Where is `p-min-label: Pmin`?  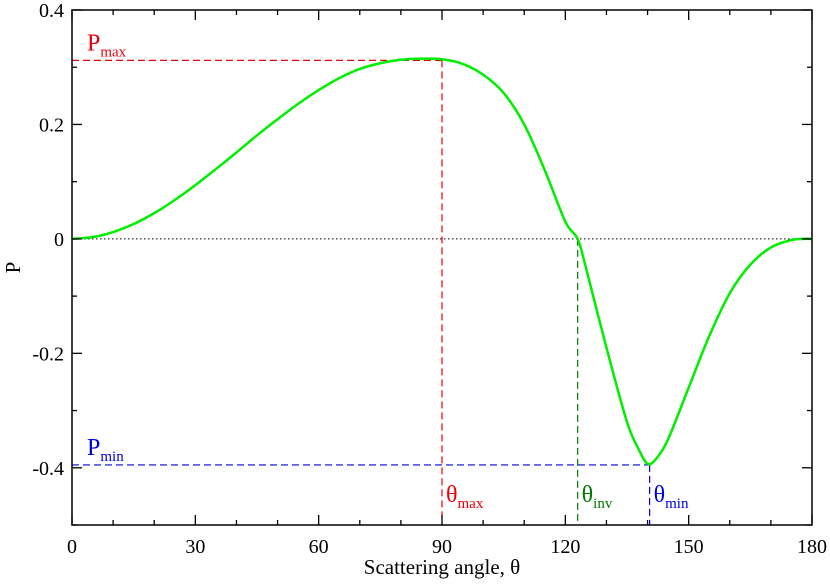
p-min-label: Pmin is located at coordinates (105, 450).